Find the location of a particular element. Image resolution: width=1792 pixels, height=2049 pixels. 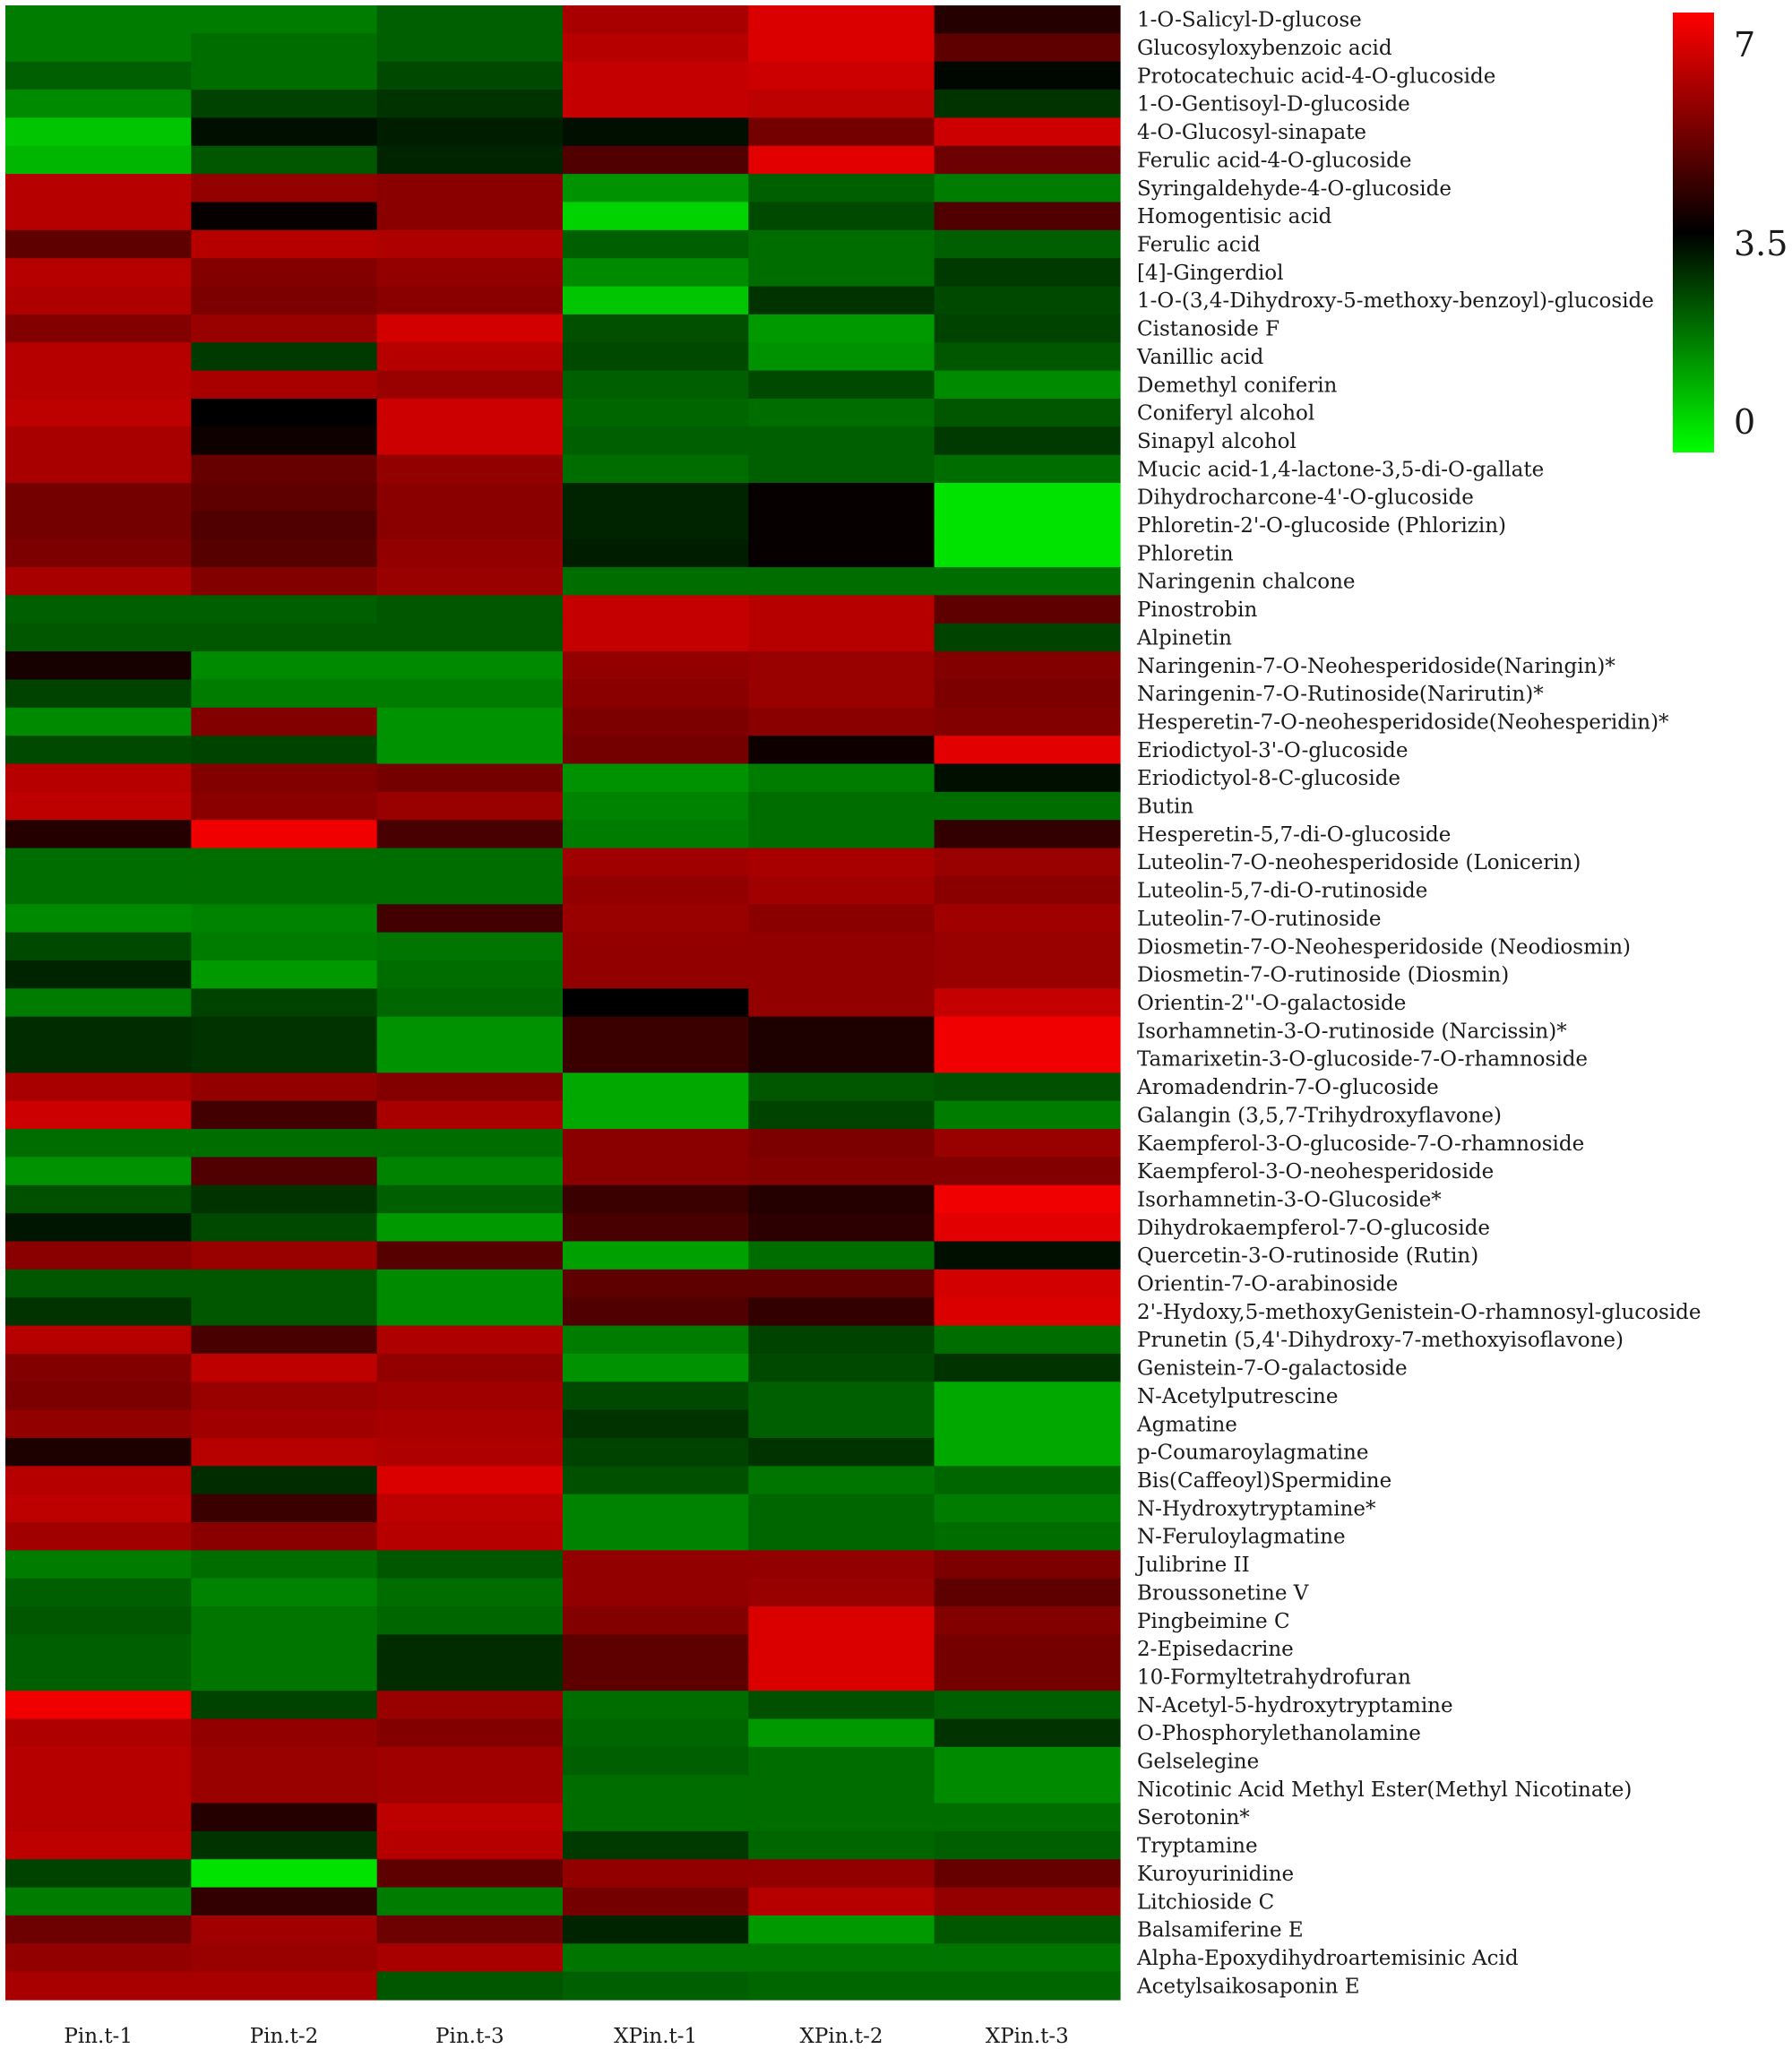

row-label: [4]-Gingerdiol is located at coordinates (1210, 273).